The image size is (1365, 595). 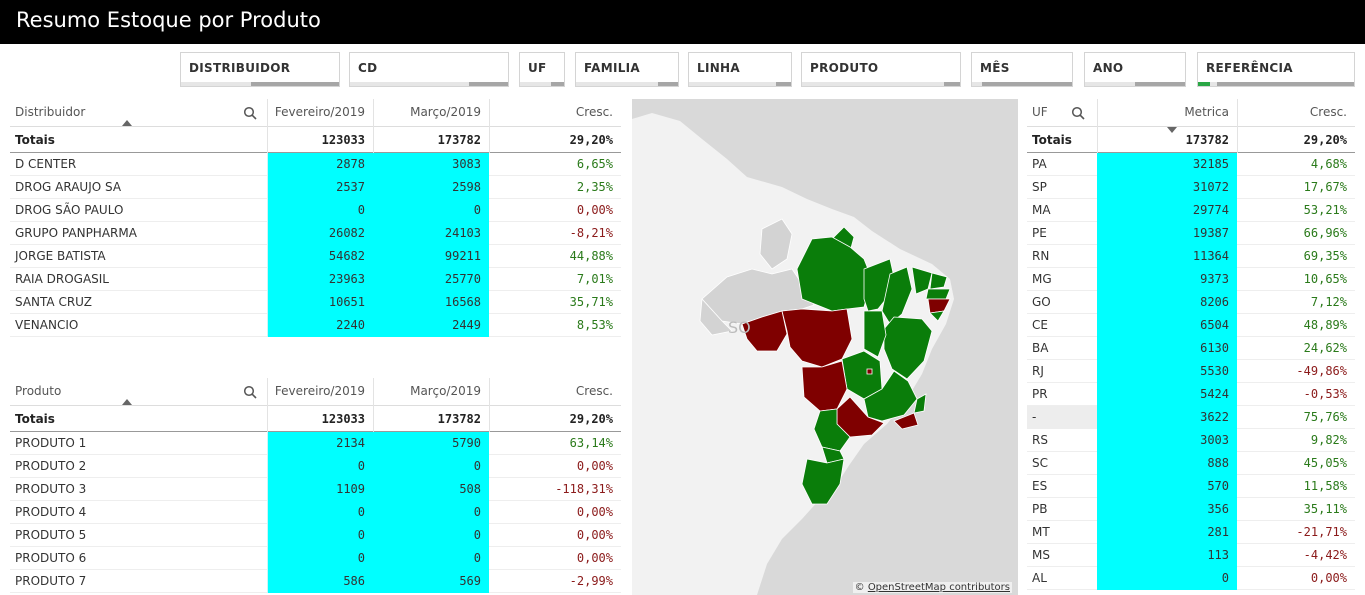 What do you see at coordinates (315, 443) in the screenshot?
I see `table-row: PRODUTO 1 2134 5790 63,14%` at bounding box center [315, 443].